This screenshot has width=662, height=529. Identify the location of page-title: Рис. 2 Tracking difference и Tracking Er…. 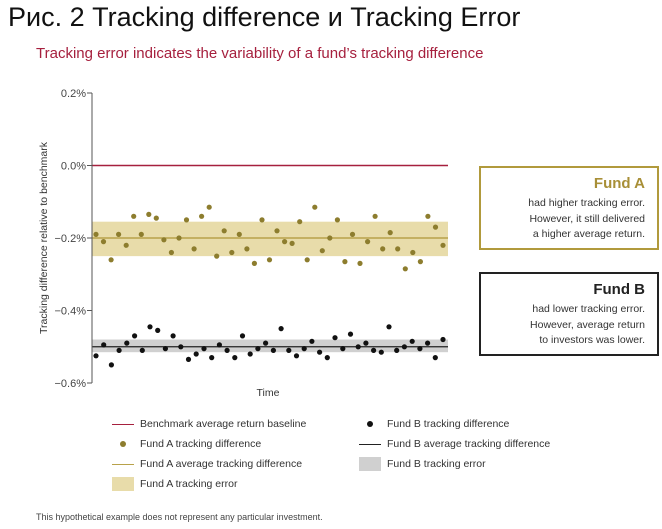
(264, 17).